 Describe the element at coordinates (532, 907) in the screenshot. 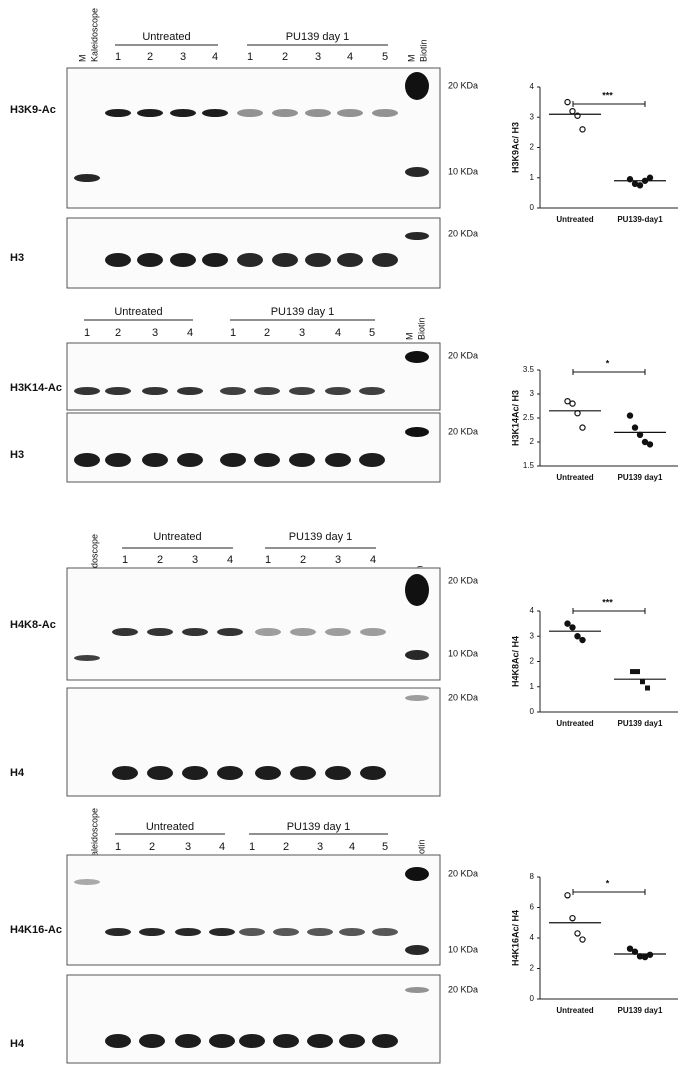

I see `y-tick-label: 6` at that location.